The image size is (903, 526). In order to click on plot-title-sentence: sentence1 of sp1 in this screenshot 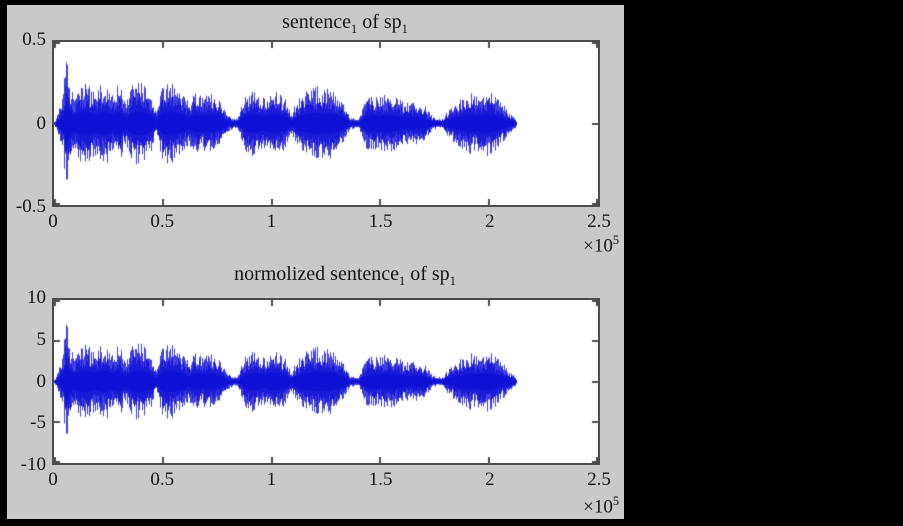, I will do `click(345, 24)`.